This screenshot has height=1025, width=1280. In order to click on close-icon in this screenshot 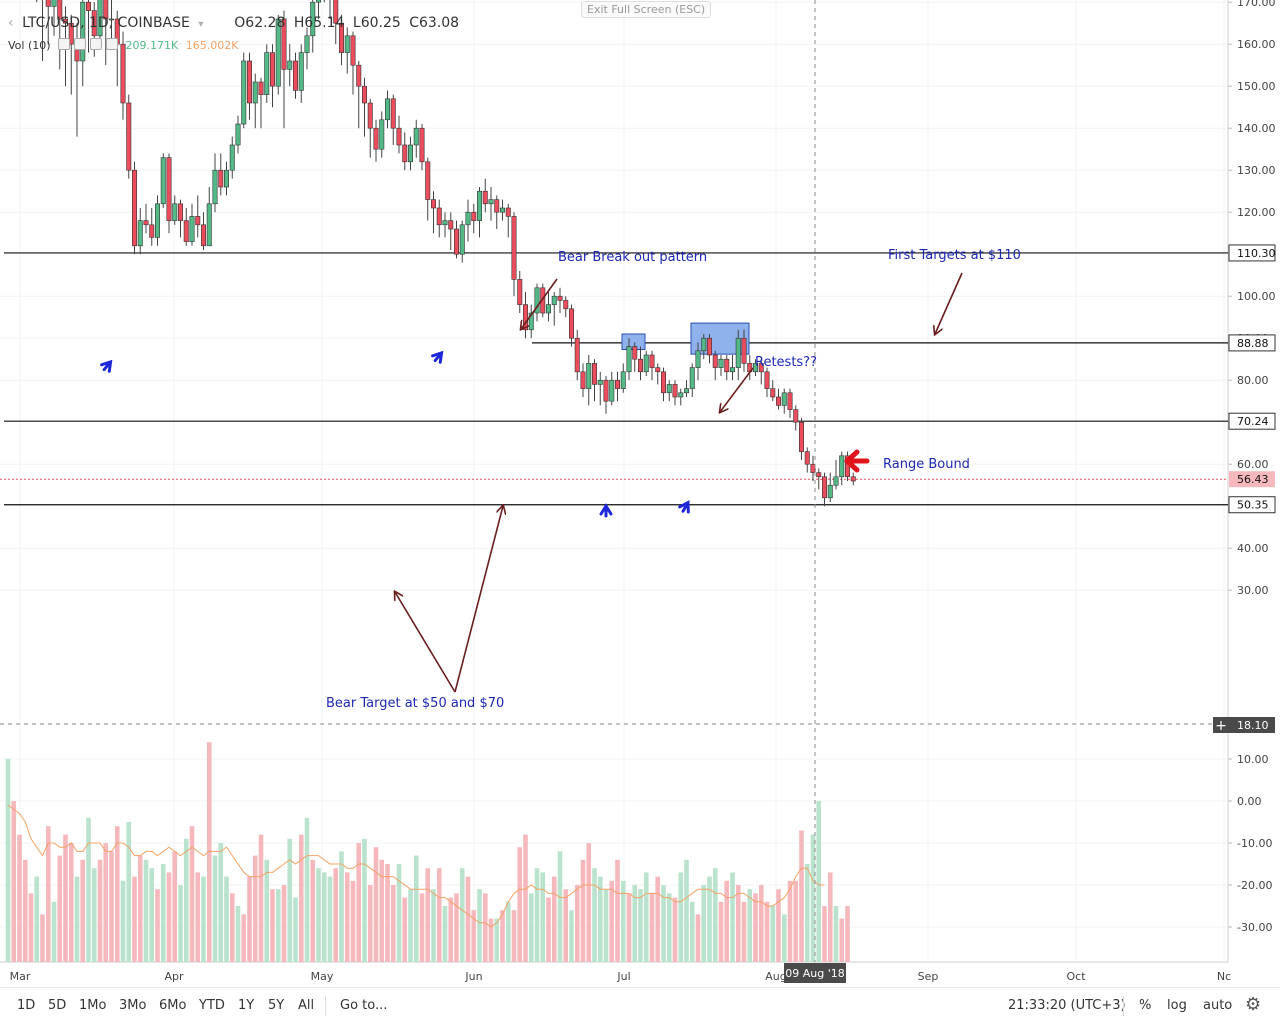, I will do `click(96, 44)`.